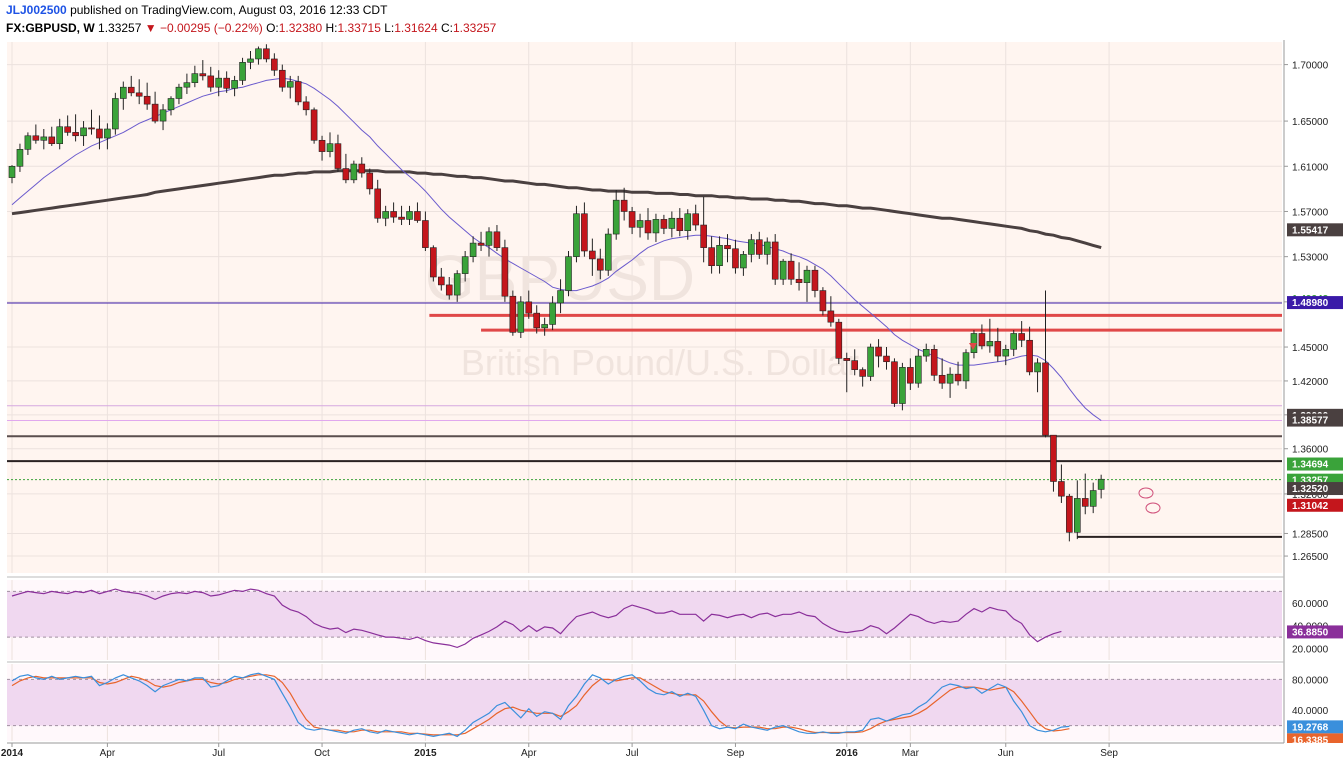  Describe the element at coordinates (322, 753) in the screenshot. I see `x-tick-label: Oct` at that location.